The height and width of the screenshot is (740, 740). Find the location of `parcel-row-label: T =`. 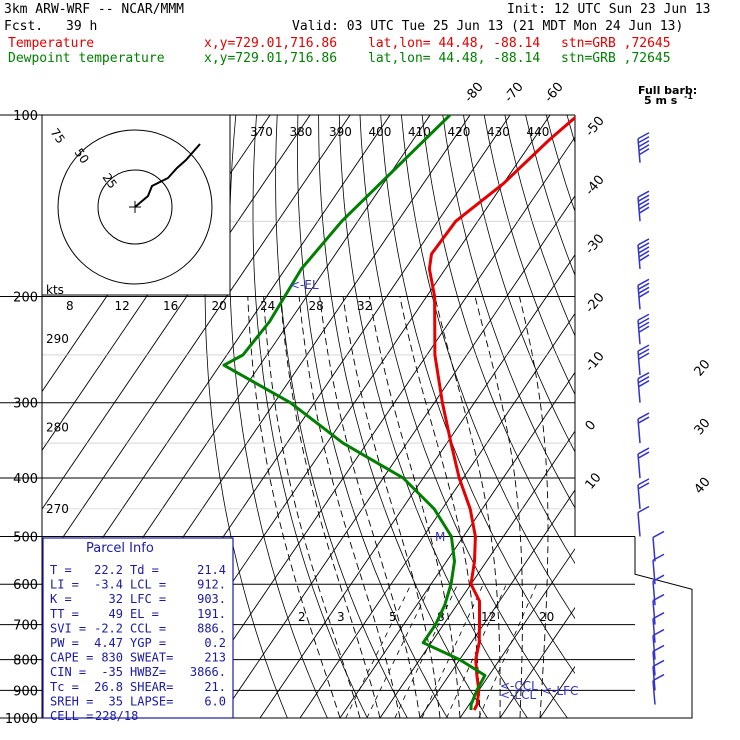

parcel-row-label: T = is located at coordinates (61, 570).